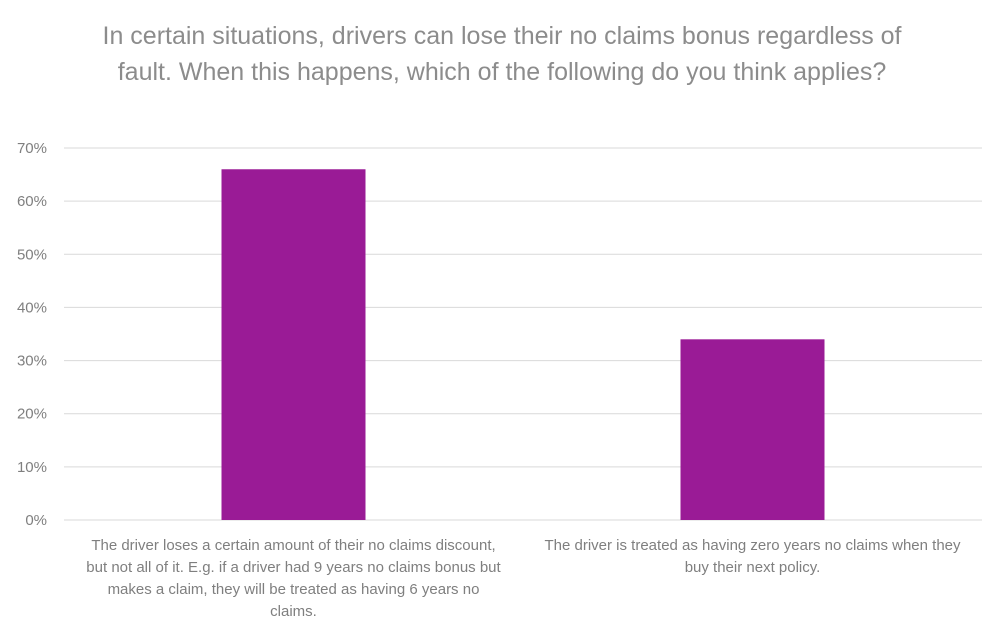 Image resolution: width=1004 pixels, height=638 pixels. What do you see at coordinates (32, 414) in the screenshot?
I see `y-tick-label: 20%` at bounding box center [32, 414].